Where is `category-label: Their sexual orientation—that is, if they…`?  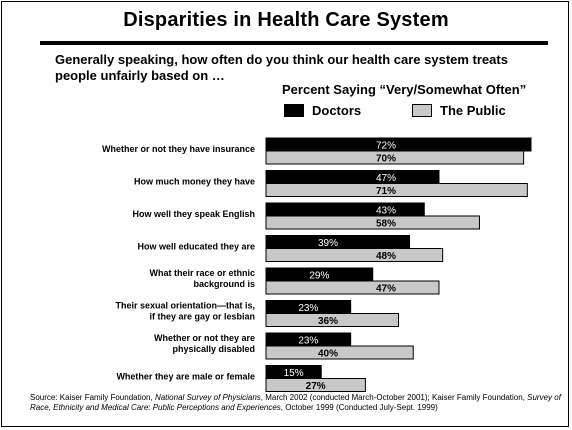 category-label: Their sexual orientation—that is, if they… is located at coordinates (185, 311).